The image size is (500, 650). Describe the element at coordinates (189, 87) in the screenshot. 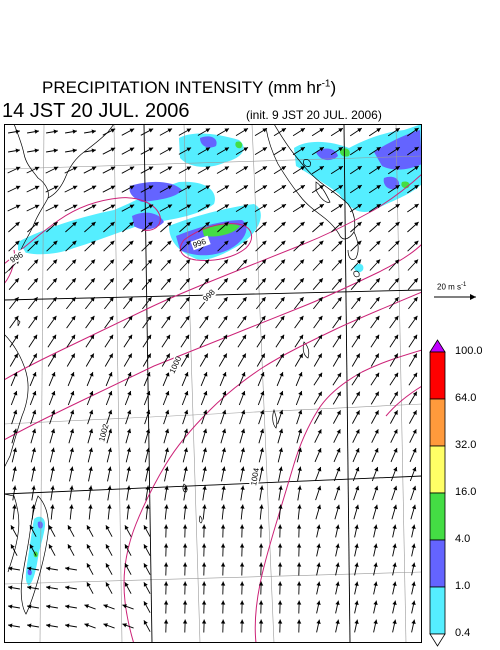

I see `chart-title: PRECIPITATION INTENSITY (mm hr-1)` at that location.